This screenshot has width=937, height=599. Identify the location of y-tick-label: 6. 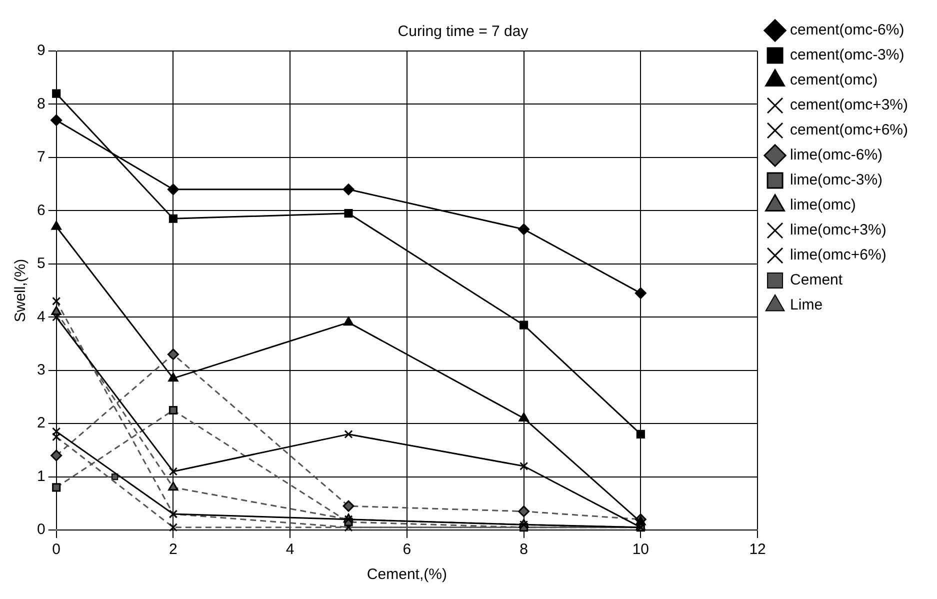
(41, 210).